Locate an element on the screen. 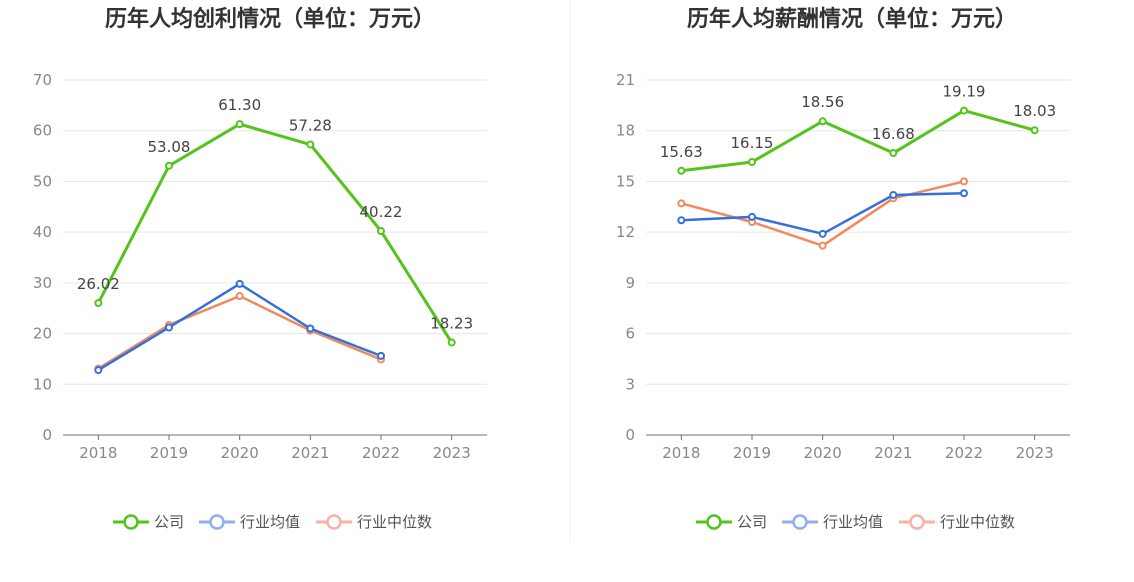 This screenshot has width=1134, height=582. y-tick-label: 30 is located at coordinates (42, 283).